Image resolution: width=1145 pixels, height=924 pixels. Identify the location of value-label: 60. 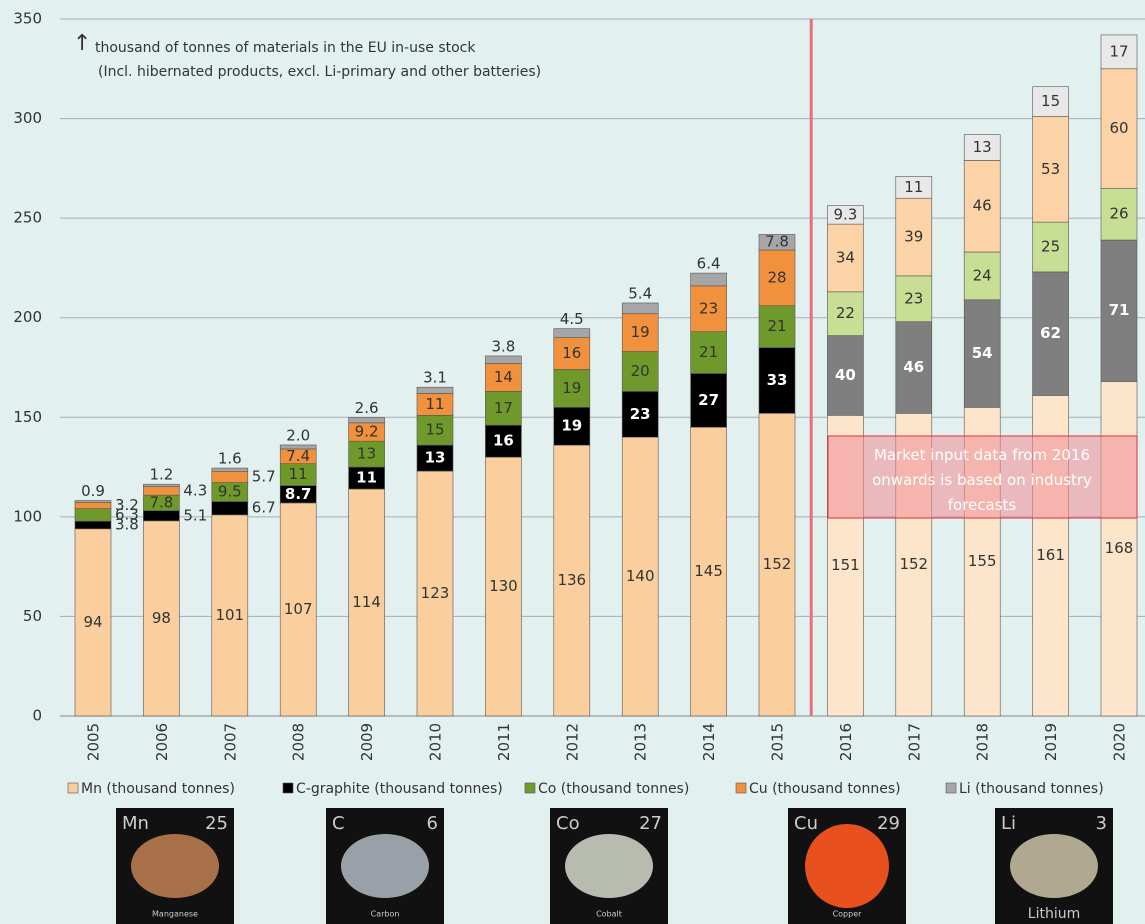
(1118, 128).